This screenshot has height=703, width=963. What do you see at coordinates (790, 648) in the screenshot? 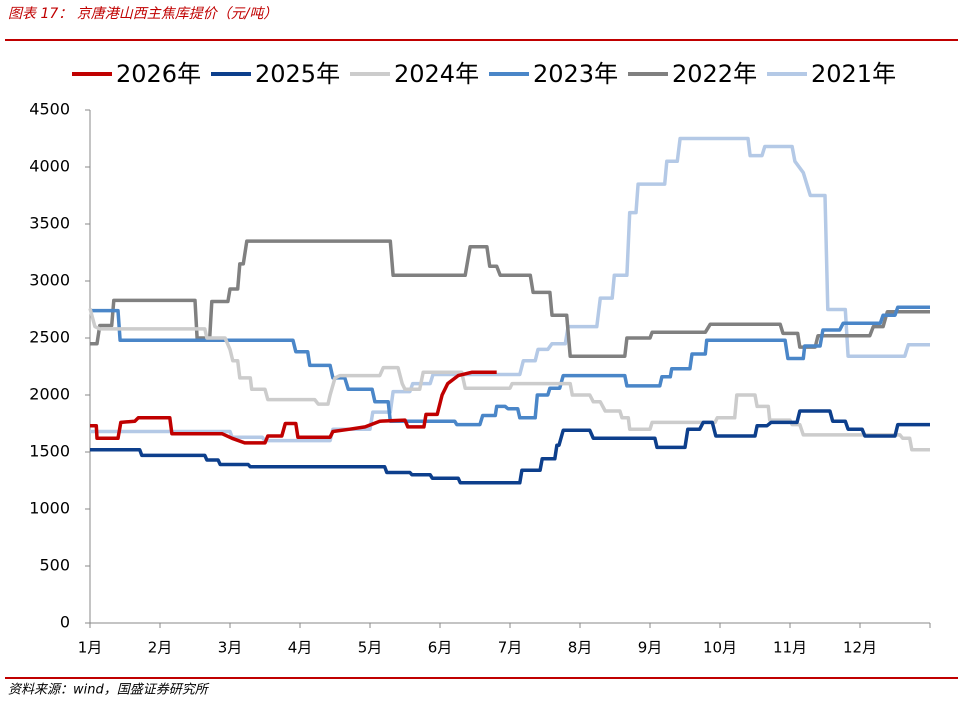
I see `x-tick-label: 11月` at bounding box center [790, 648].